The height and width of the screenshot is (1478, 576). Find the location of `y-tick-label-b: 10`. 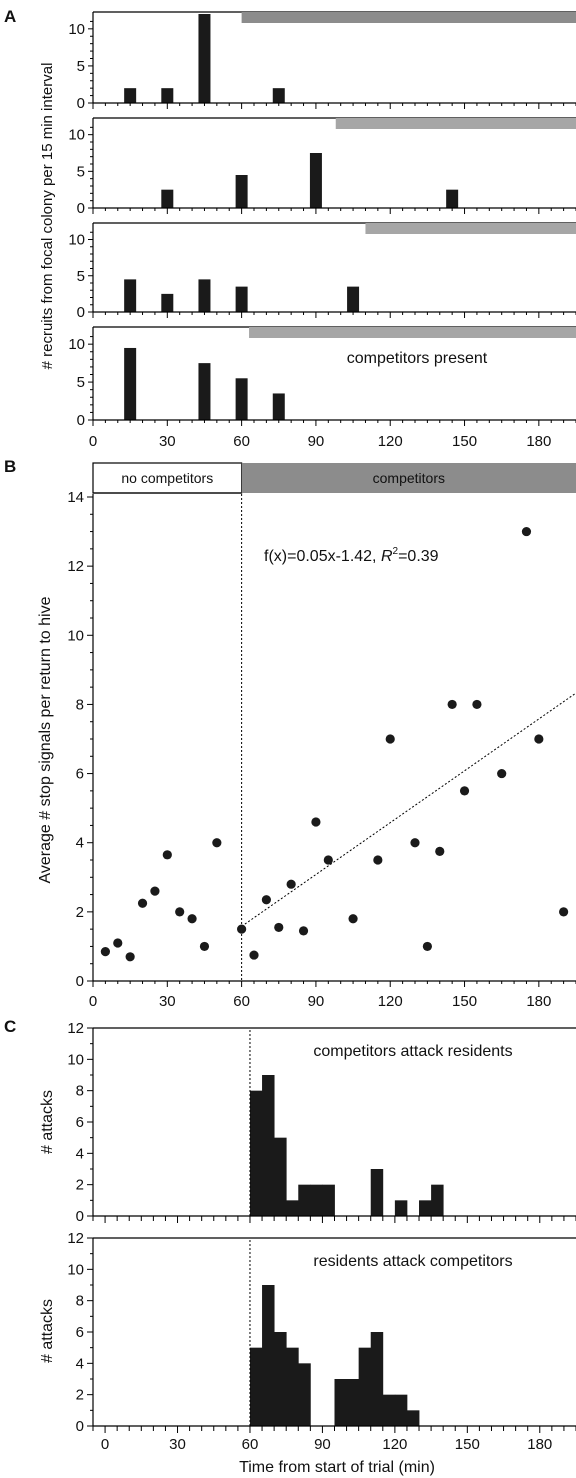

y-tick-label-b: 10 is located at coordinates (75, 635).